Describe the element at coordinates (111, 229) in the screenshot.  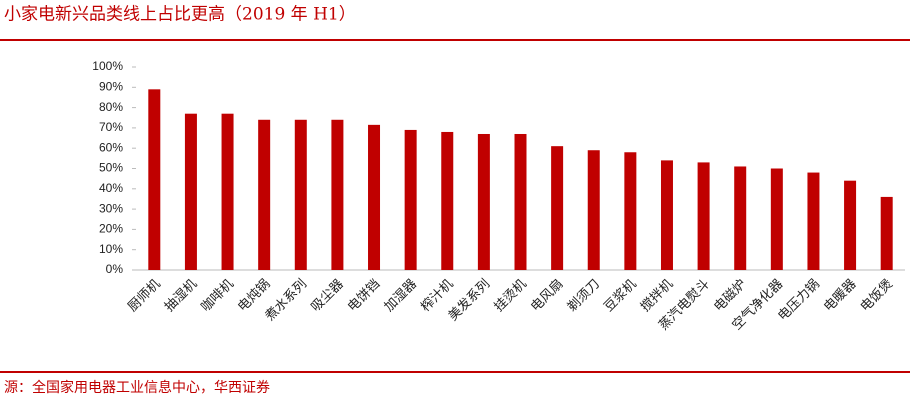
I see `y-tick-label: 20%` at that location.